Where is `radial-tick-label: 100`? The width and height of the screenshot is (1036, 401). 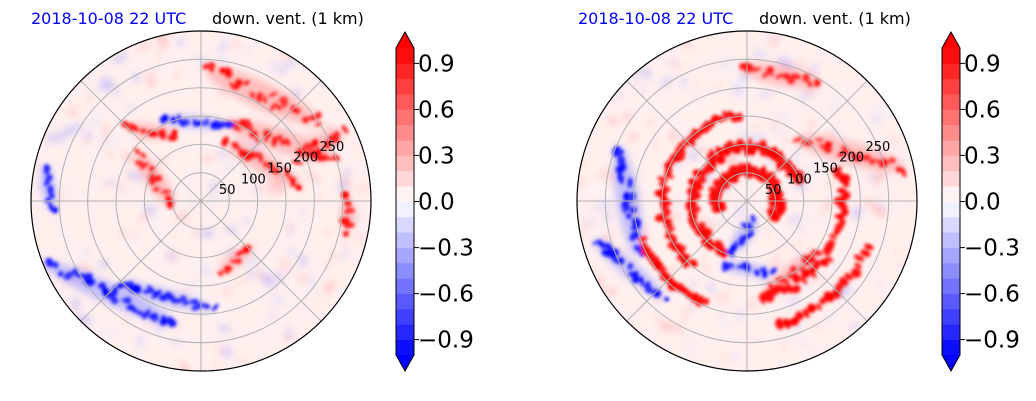 radial-tick-label: 100 is located at coordinates (253, 179).